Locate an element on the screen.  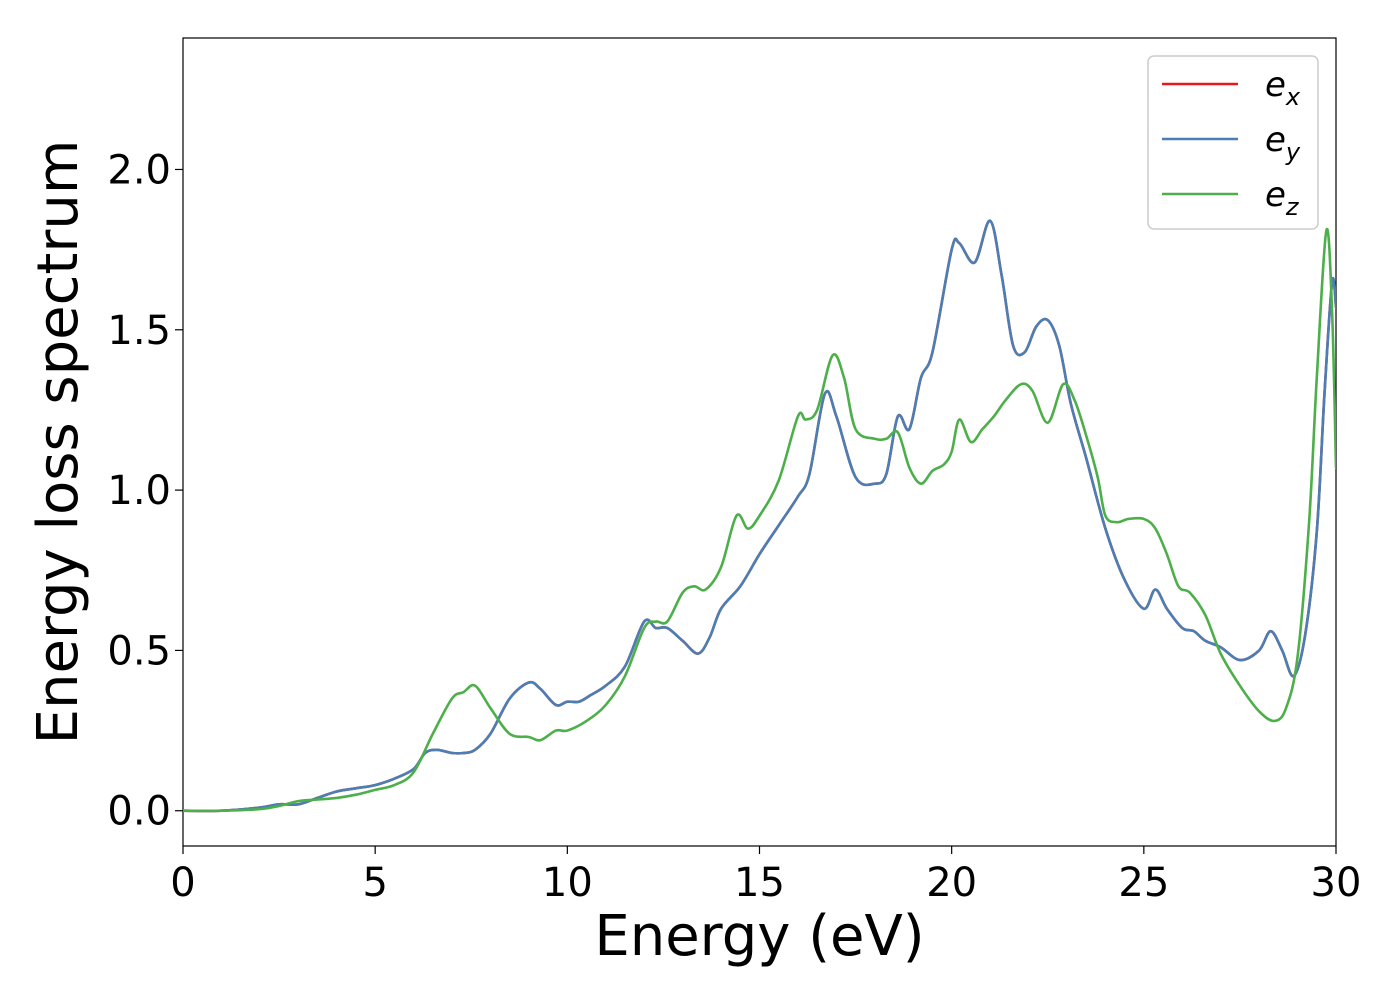
x-tick-label: 15 is located at coordinates (759, 883).